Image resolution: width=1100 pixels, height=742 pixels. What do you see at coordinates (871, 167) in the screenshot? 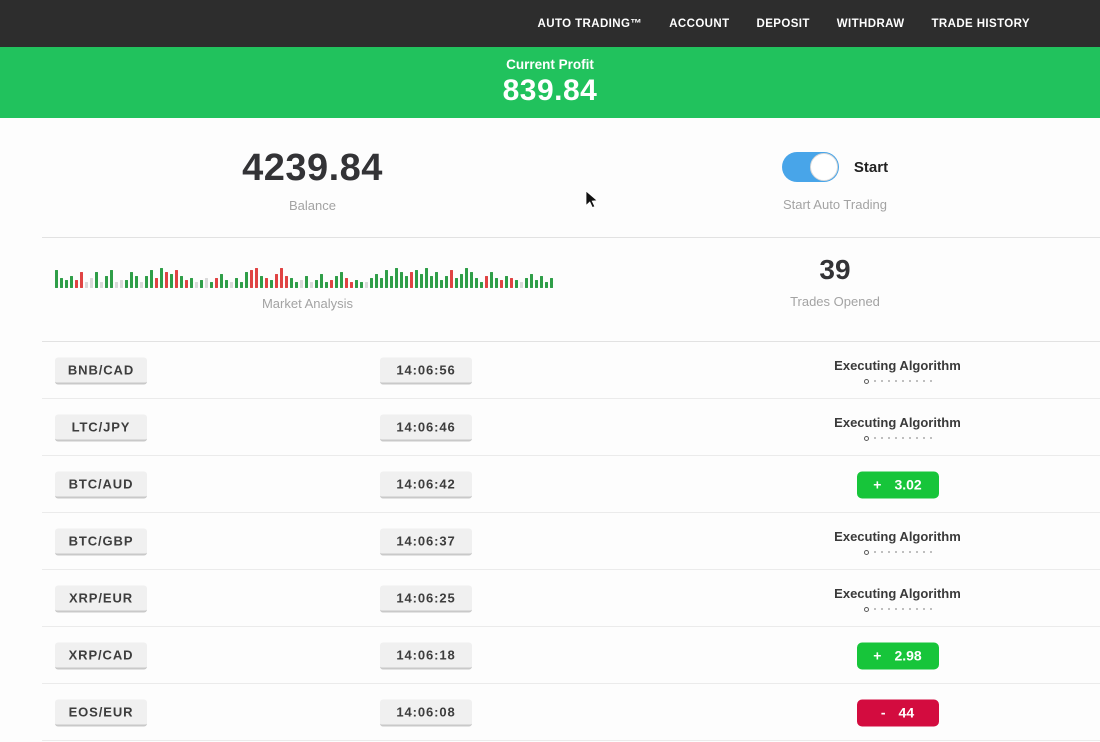
I see `toggle-label: Start` at bounding box center [871, 167].